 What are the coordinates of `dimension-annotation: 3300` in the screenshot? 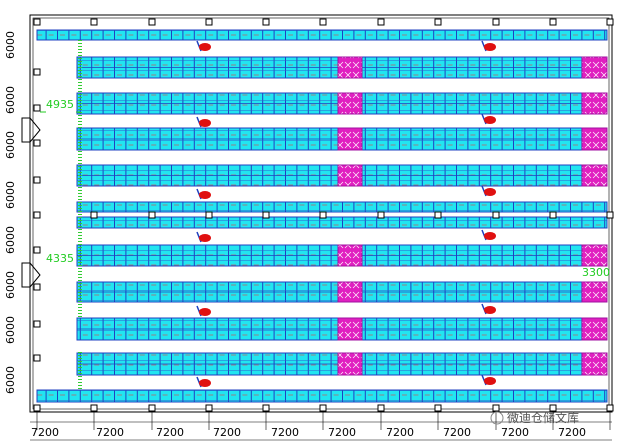 It's located at (596, 272).